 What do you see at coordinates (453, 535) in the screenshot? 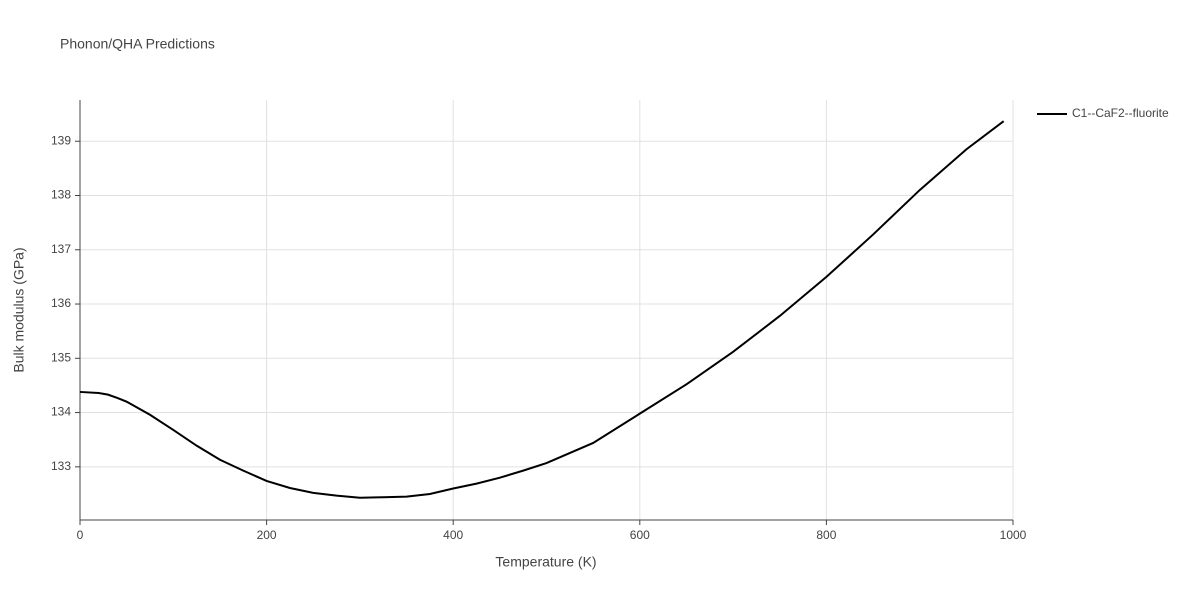
I see `x-tick-label: 400` at bounding box center [453, 535].